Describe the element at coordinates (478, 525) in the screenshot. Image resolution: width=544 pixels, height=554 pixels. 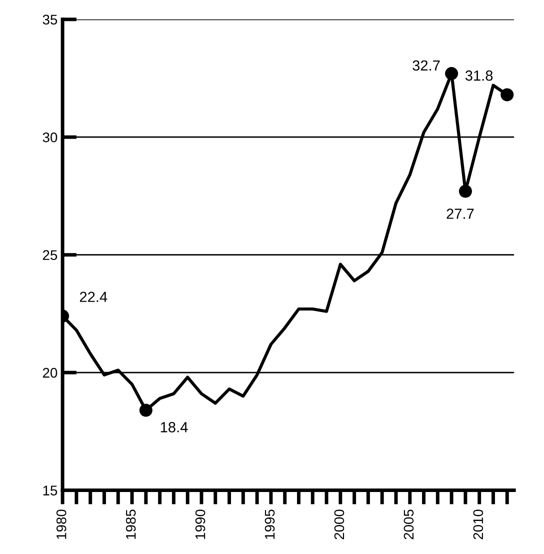
I see `x-tick-label: 2010` at that location.